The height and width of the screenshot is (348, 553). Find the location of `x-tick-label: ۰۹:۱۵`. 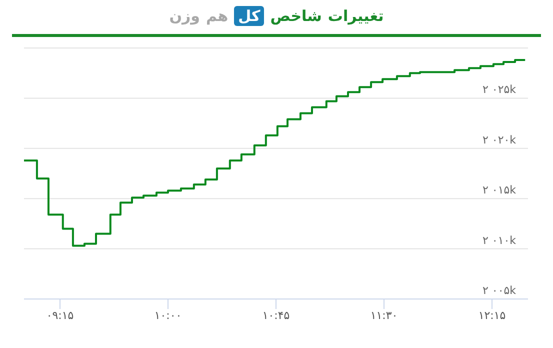

x-tick-label: ۰۹:۱۵ is located at coordinates (60, 315).